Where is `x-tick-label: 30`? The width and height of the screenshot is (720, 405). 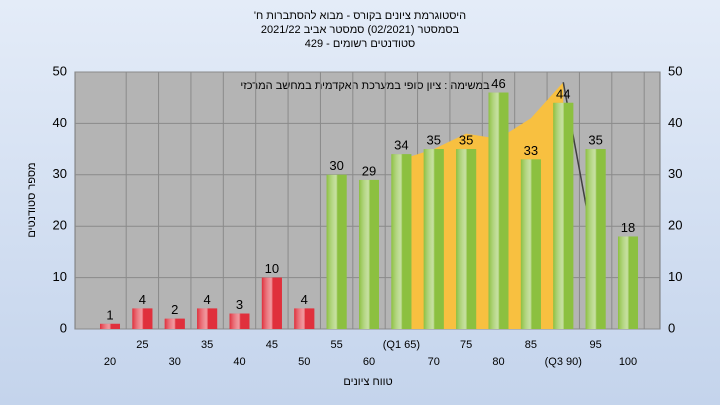 x-tick-label: 30 is located at coordinates (175, 362).